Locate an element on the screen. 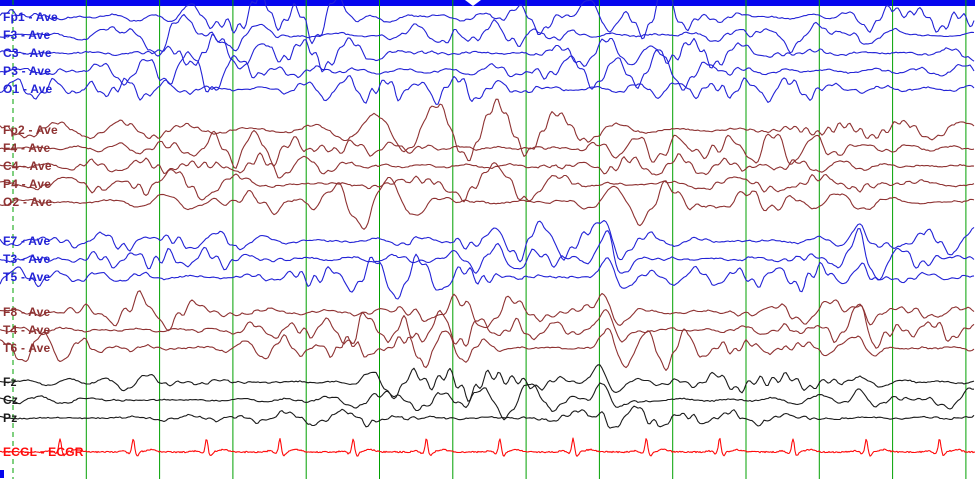 The image size is (975, 479). channel-label-cz: Cz is located at coordinates (11, 400).